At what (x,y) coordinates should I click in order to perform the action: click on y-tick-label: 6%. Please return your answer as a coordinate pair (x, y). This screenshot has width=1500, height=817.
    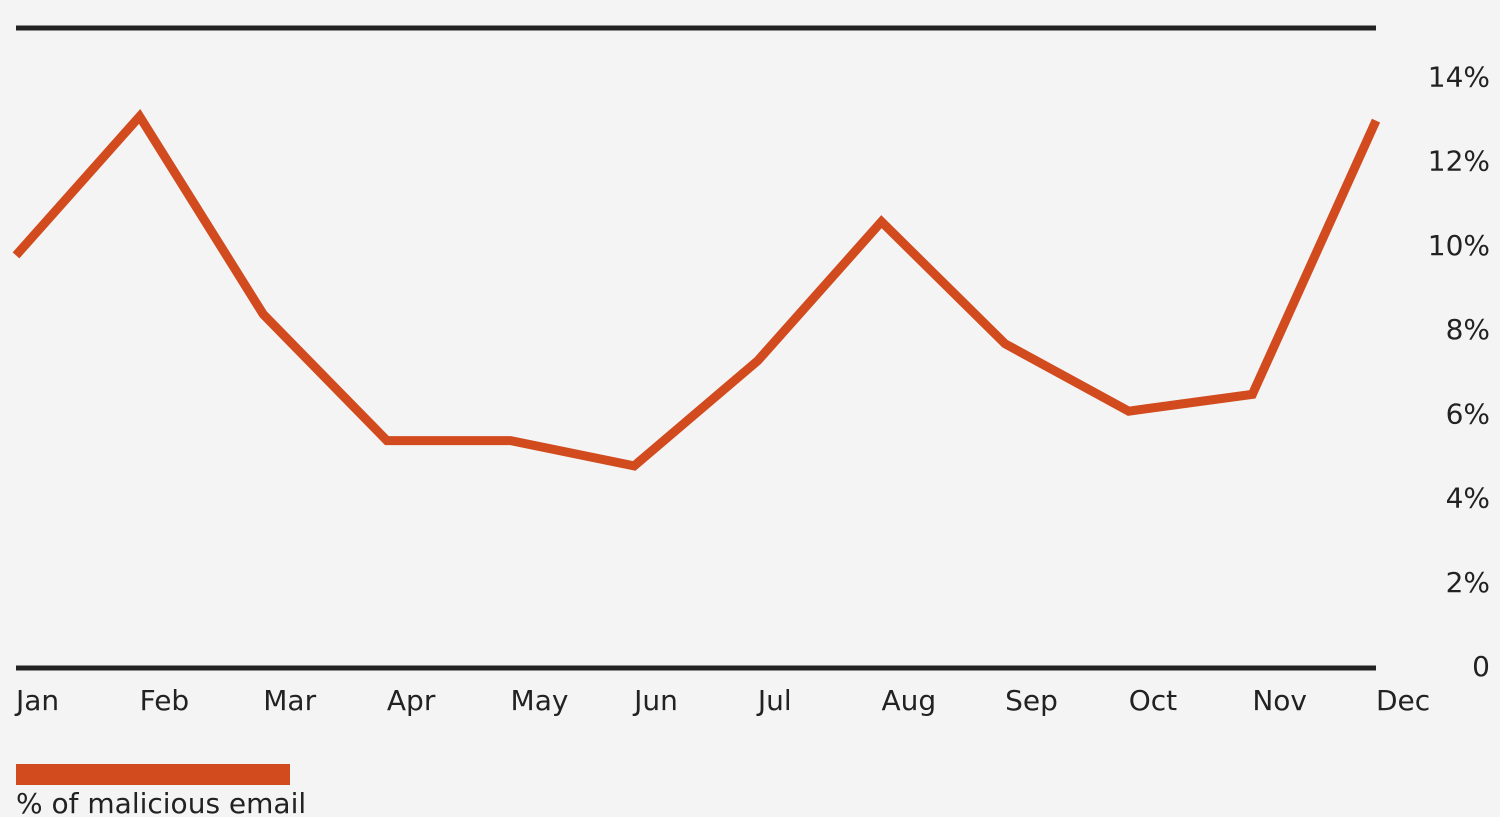
    Looking at the image, I should click on (1468, 413).